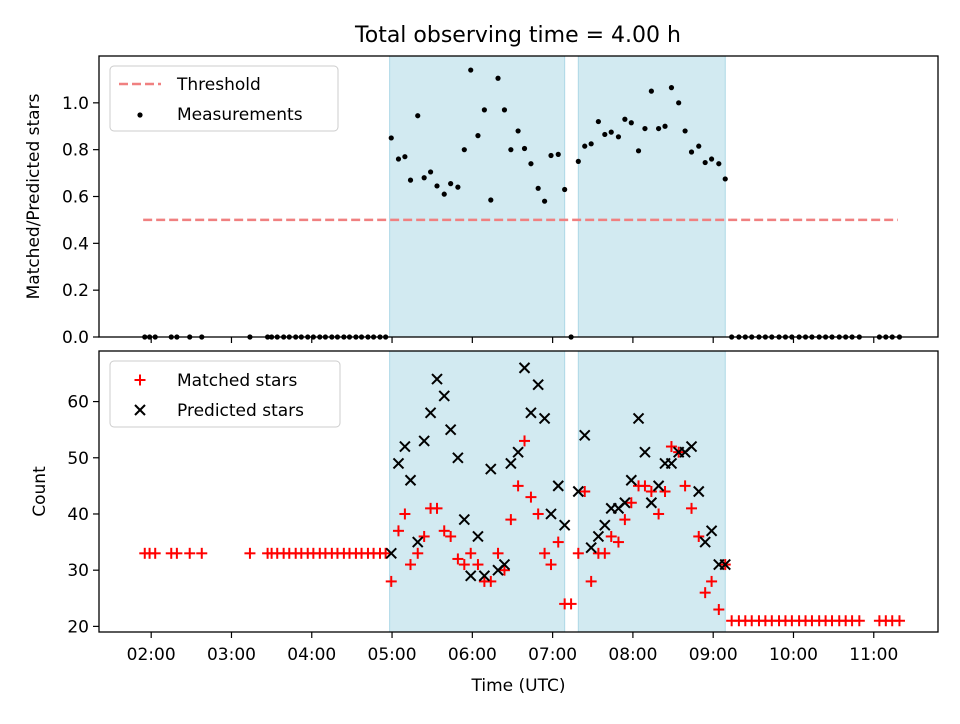 The height and width of the screenshot is (724, 960). Describe the element at coordinates (237, 381) in the screenshot. I see `legend-matched-label: Matched stars` at that location.